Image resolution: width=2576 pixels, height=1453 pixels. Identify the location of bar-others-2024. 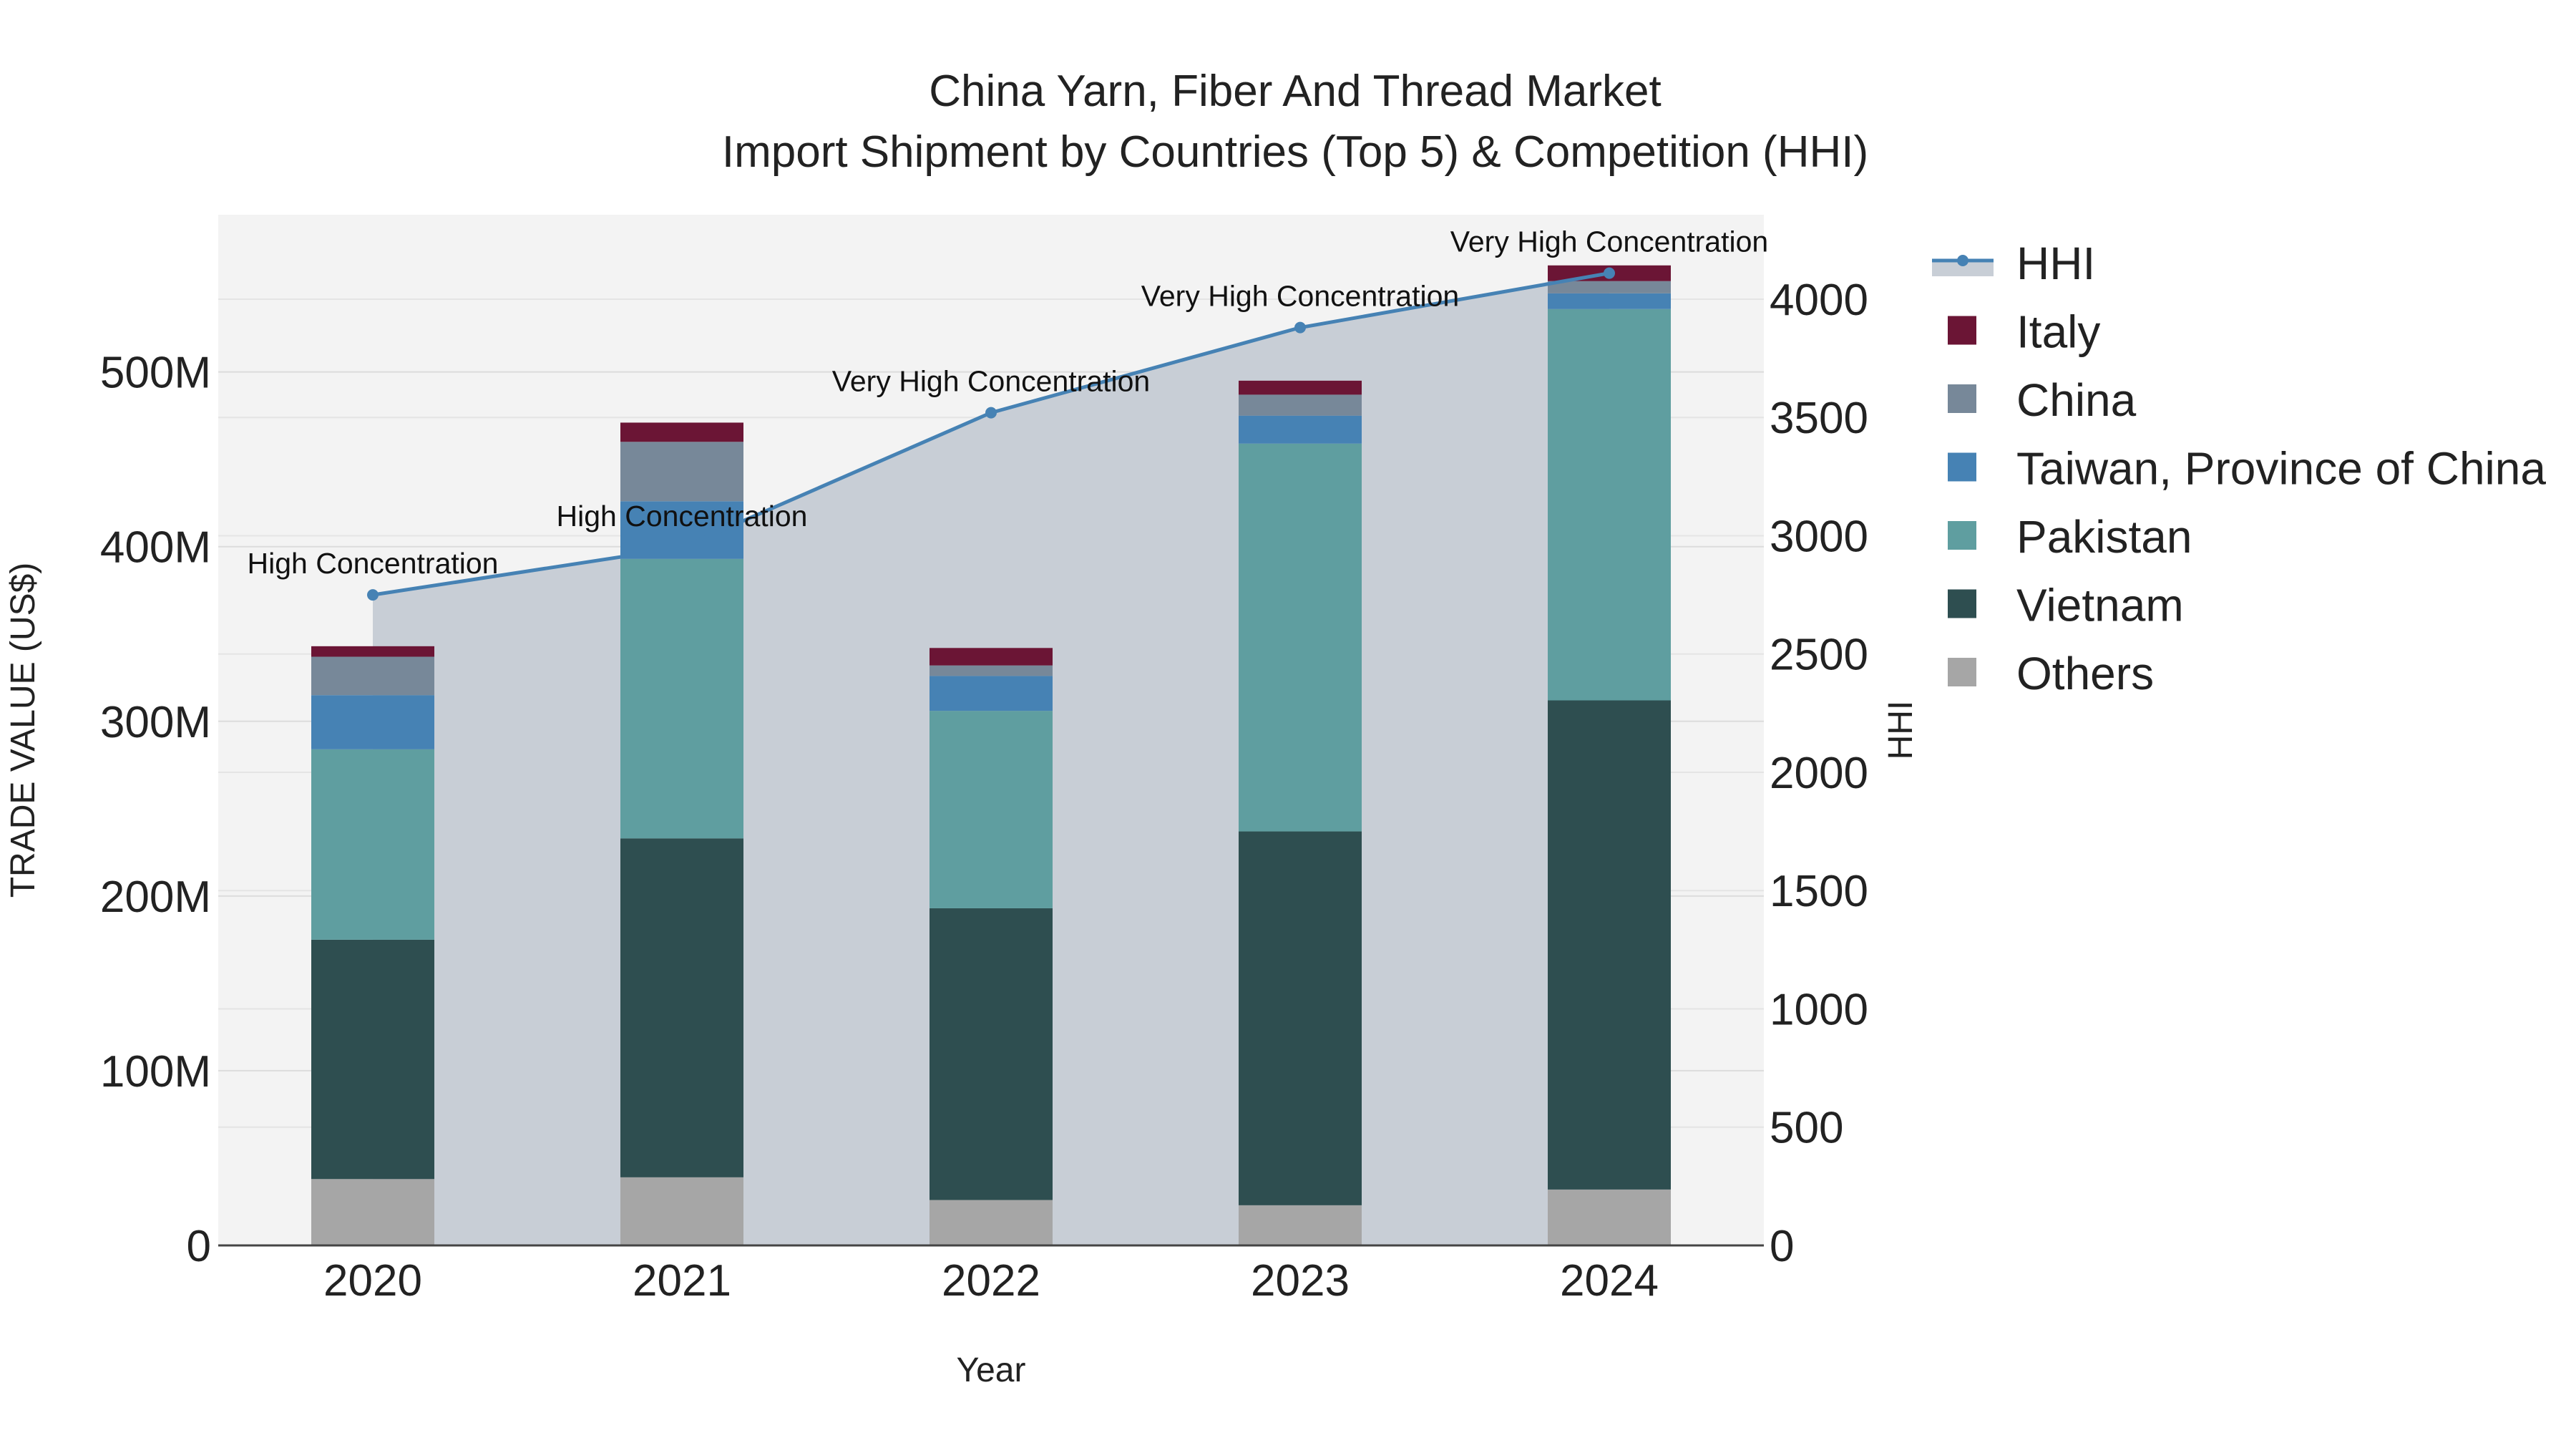
(1609, 1217).